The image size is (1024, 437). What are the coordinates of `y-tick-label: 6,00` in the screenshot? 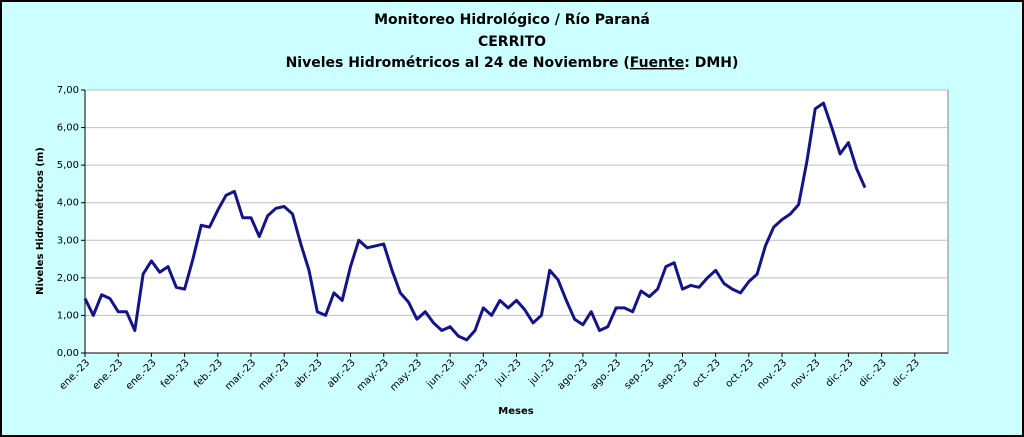 It's located at (68, 128).